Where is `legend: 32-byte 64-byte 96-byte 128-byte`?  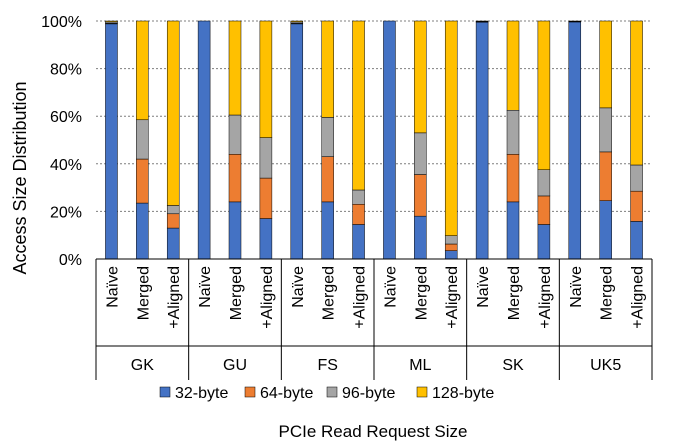
legend: 32-byte 64-byte 96-byte 128-byte is located at coordinates (327, 393).